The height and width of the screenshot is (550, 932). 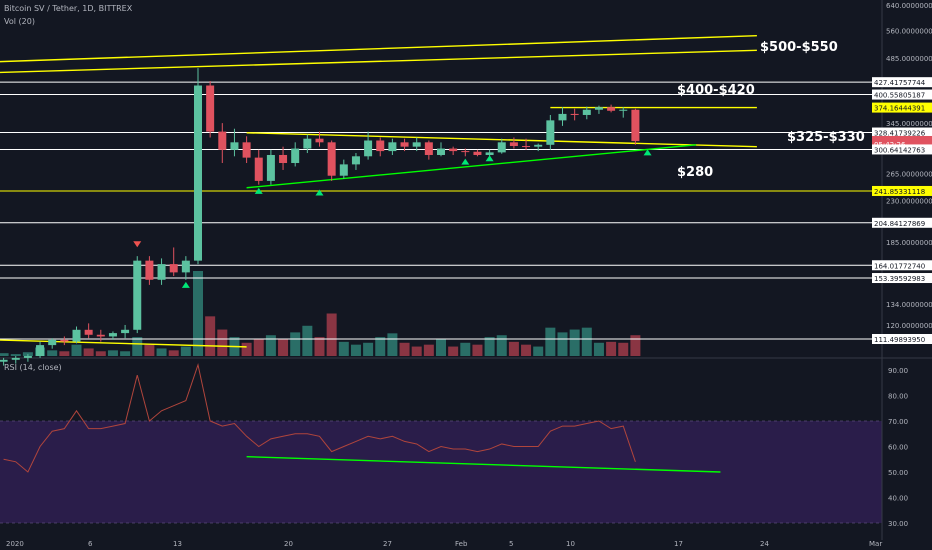 I want to click on annotation-280: $280, so click(x=695, y=172).